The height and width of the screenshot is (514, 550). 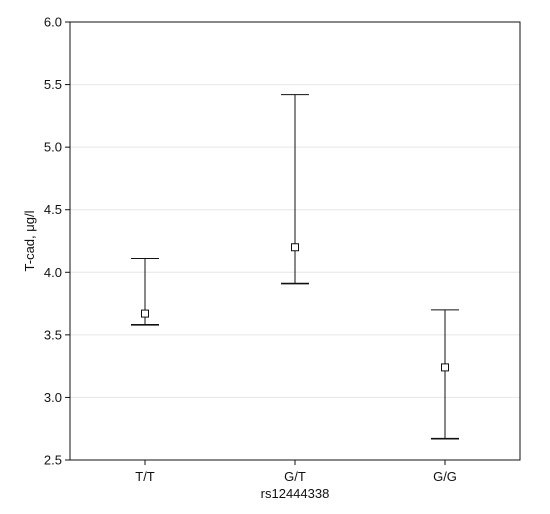 What do you see at coordinates (445, 374) in the screenshot?
I see `error-bar-g-g` at bounding box center [445, 374].